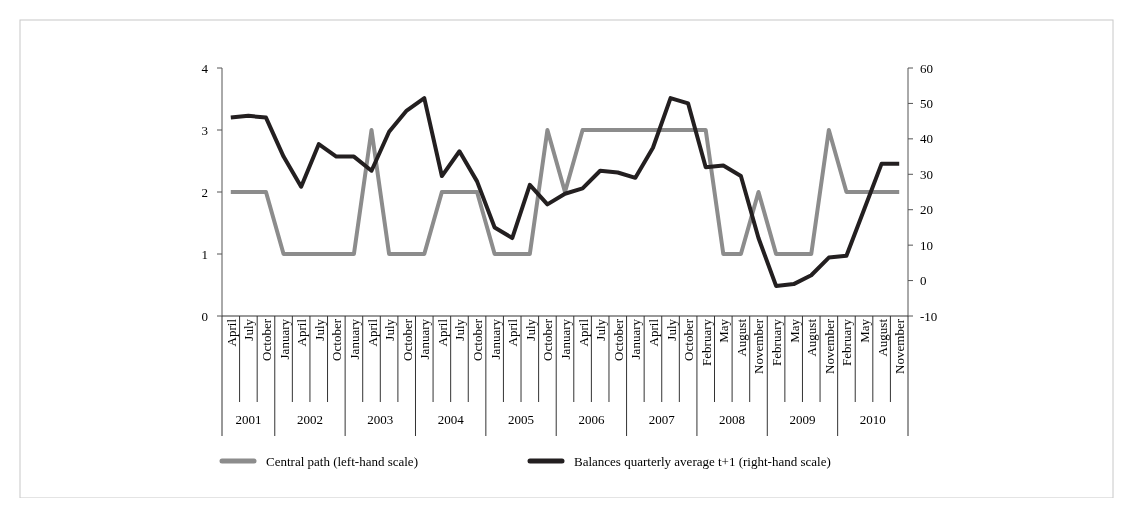 This screenshot has width=1133, height=506. What do you see at coordinates (662, 419) in the screenshot?
I see `text: 2007` at bounding box center [662, 419].